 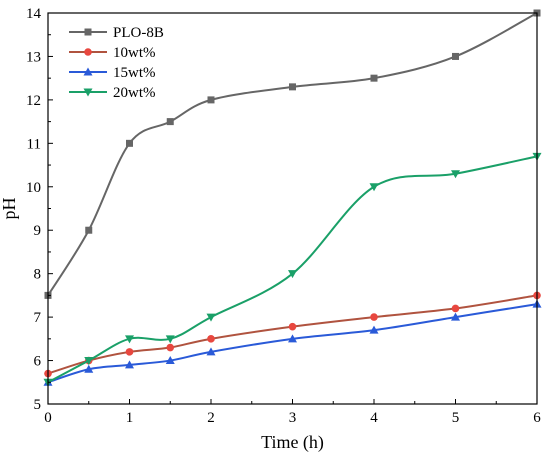 I want to click on y-tick-label: 11, so click(x=34, y=144).